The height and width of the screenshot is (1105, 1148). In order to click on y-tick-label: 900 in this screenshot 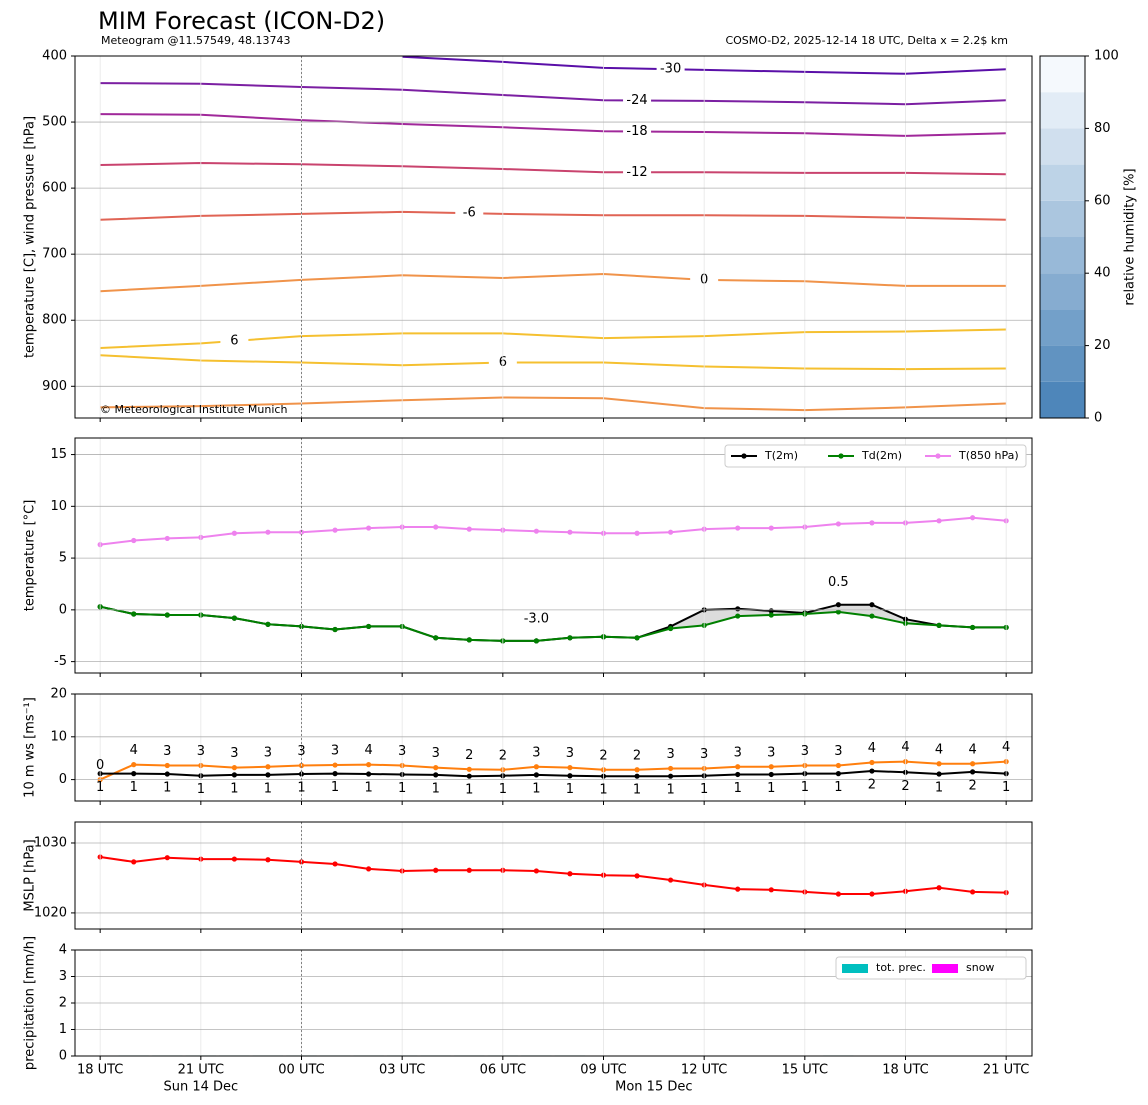, I will do `click(54, 386)`.